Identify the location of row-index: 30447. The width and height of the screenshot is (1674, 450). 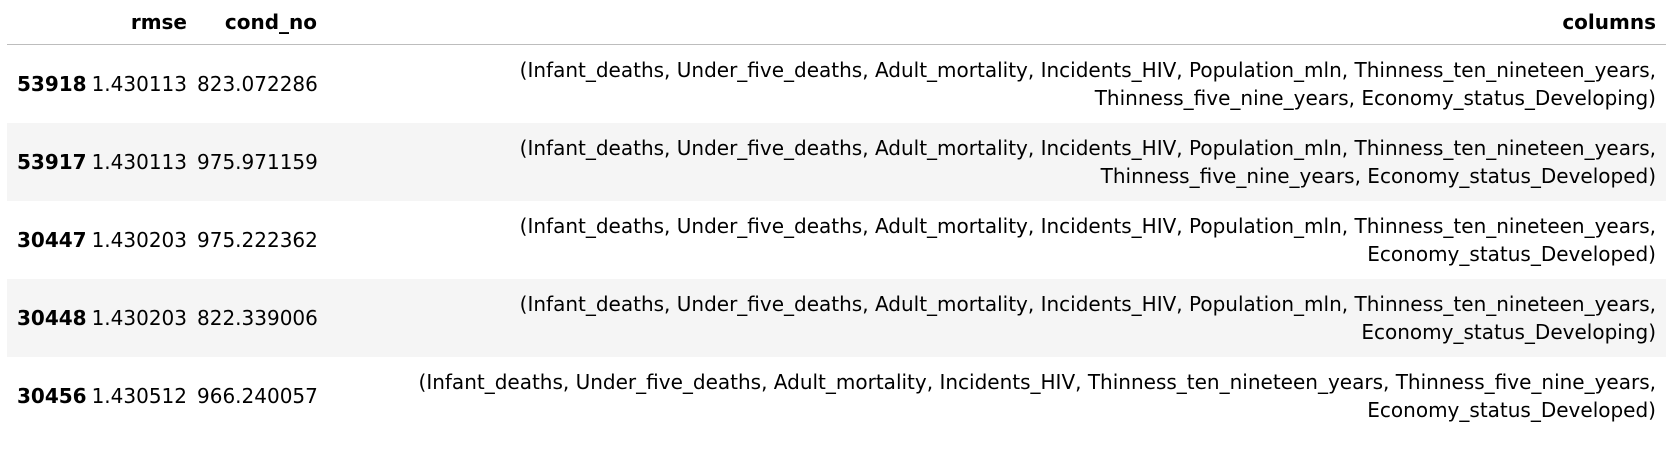
(52, 239).